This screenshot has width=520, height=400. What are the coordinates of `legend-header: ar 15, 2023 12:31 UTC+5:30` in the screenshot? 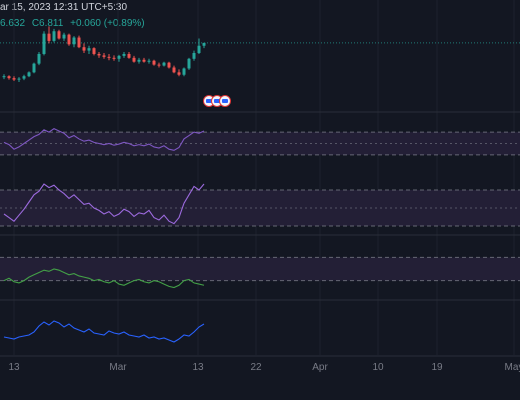 It's located at (63, 8).